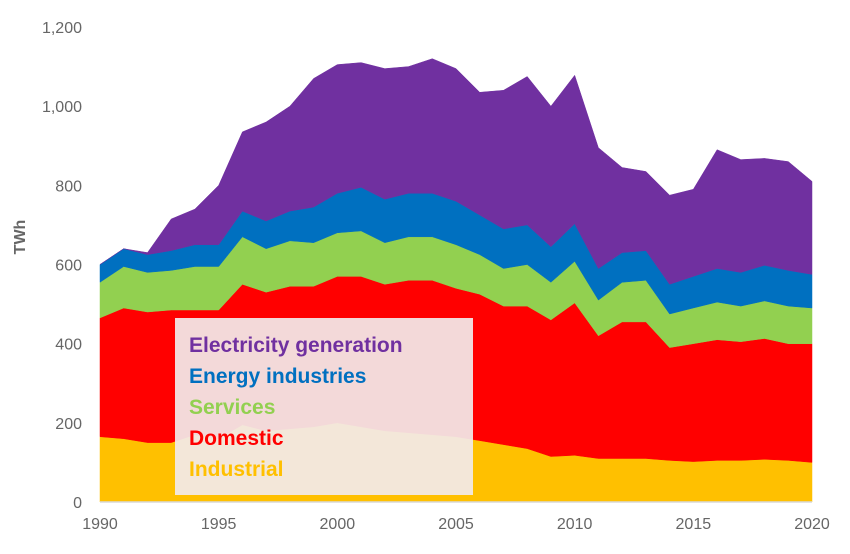  What do you see at coordinates (219, 524) in the screenshot?
I see `x-tick-label: 1995` at bounding box center [219, 524].